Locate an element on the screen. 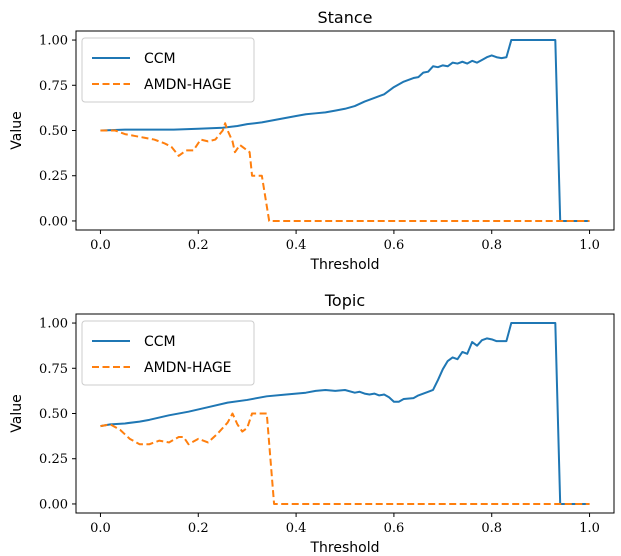 This screenshot has height=556, width=621. chart-title: Topic is located at coordinates (344, 300).